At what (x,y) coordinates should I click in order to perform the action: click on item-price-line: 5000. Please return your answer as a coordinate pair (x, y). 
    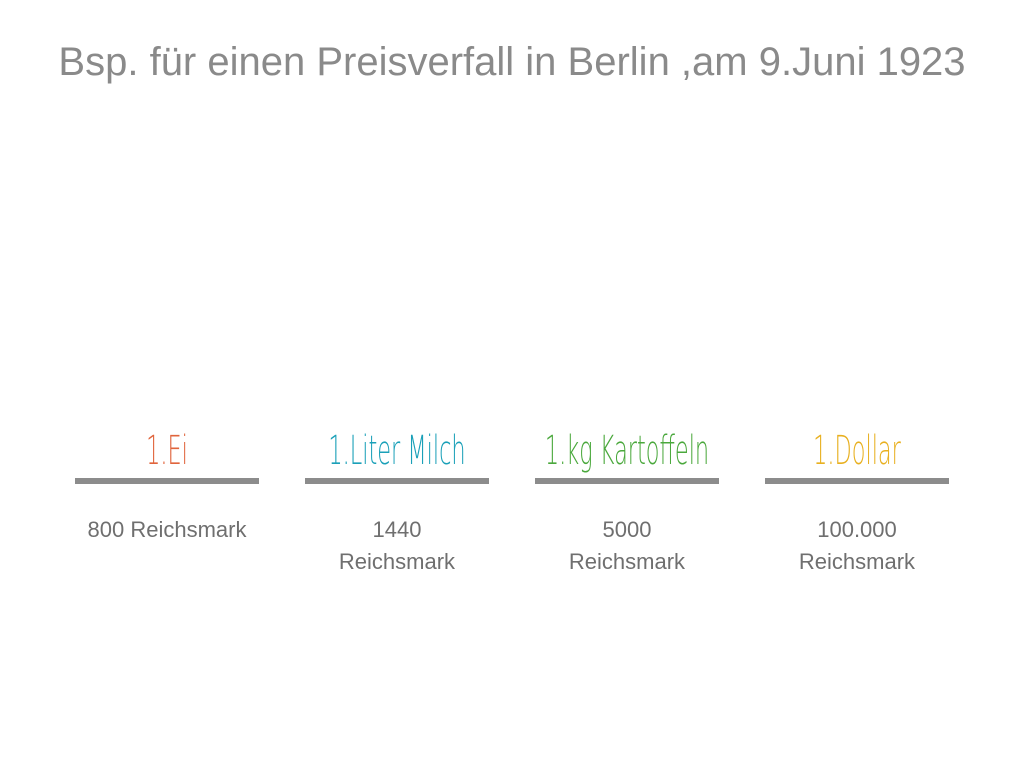
    Looking at the image, I should click on (627, 529).